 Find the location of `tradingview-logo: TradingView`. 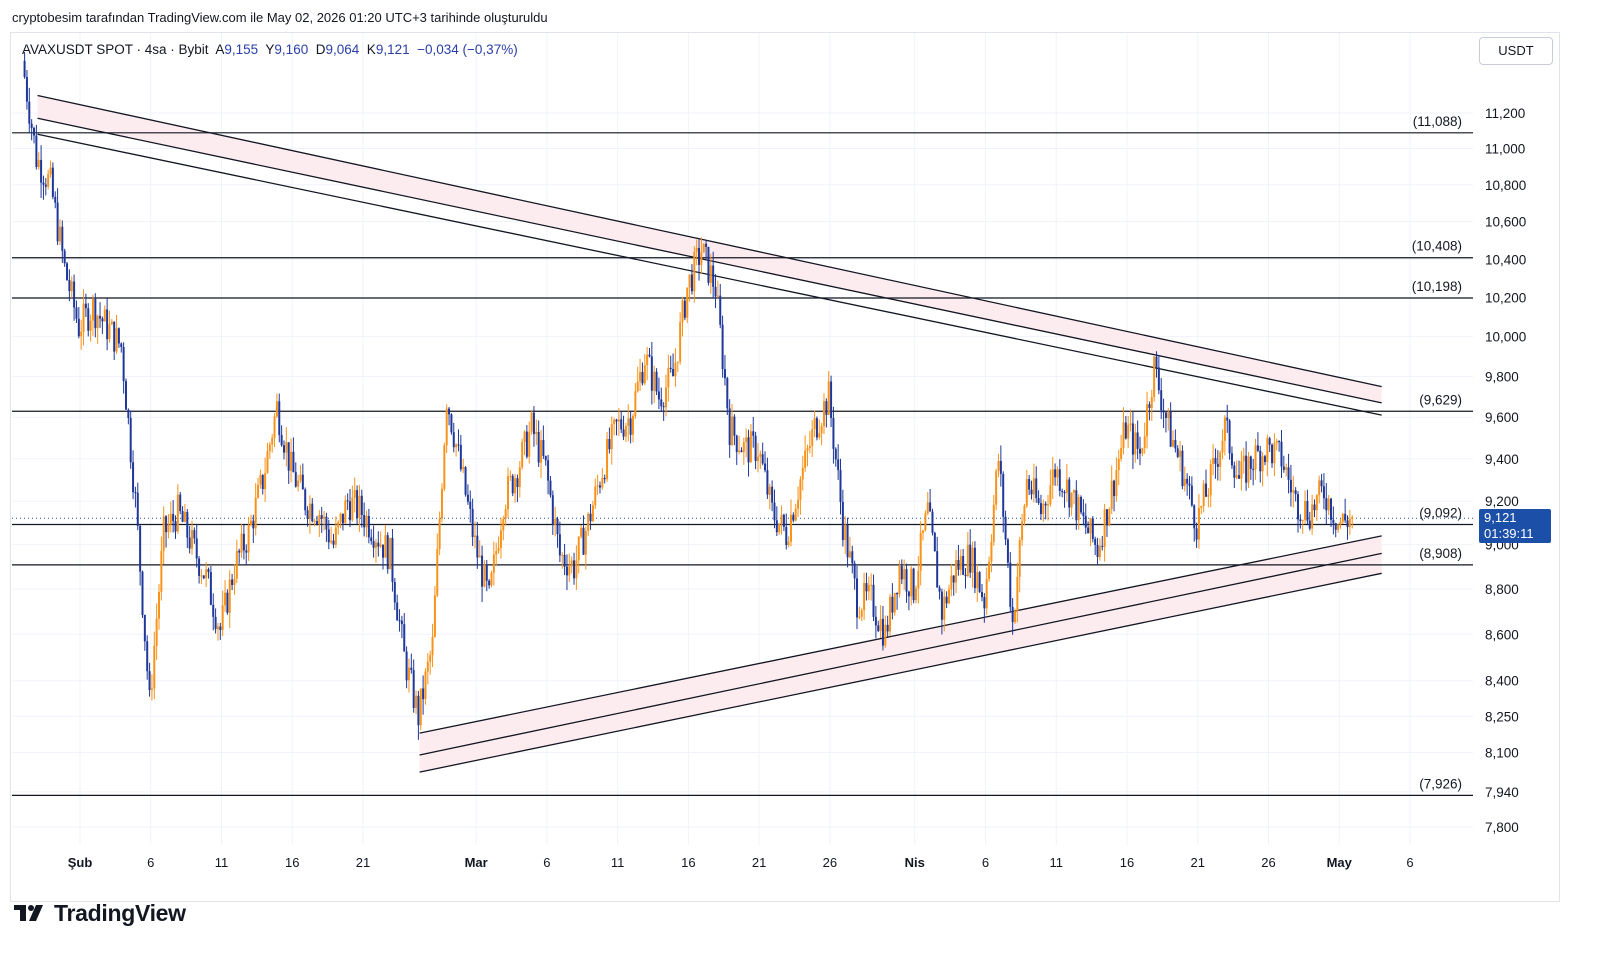

tradingview-logo: TradingView is located at coordinates (100, 913).